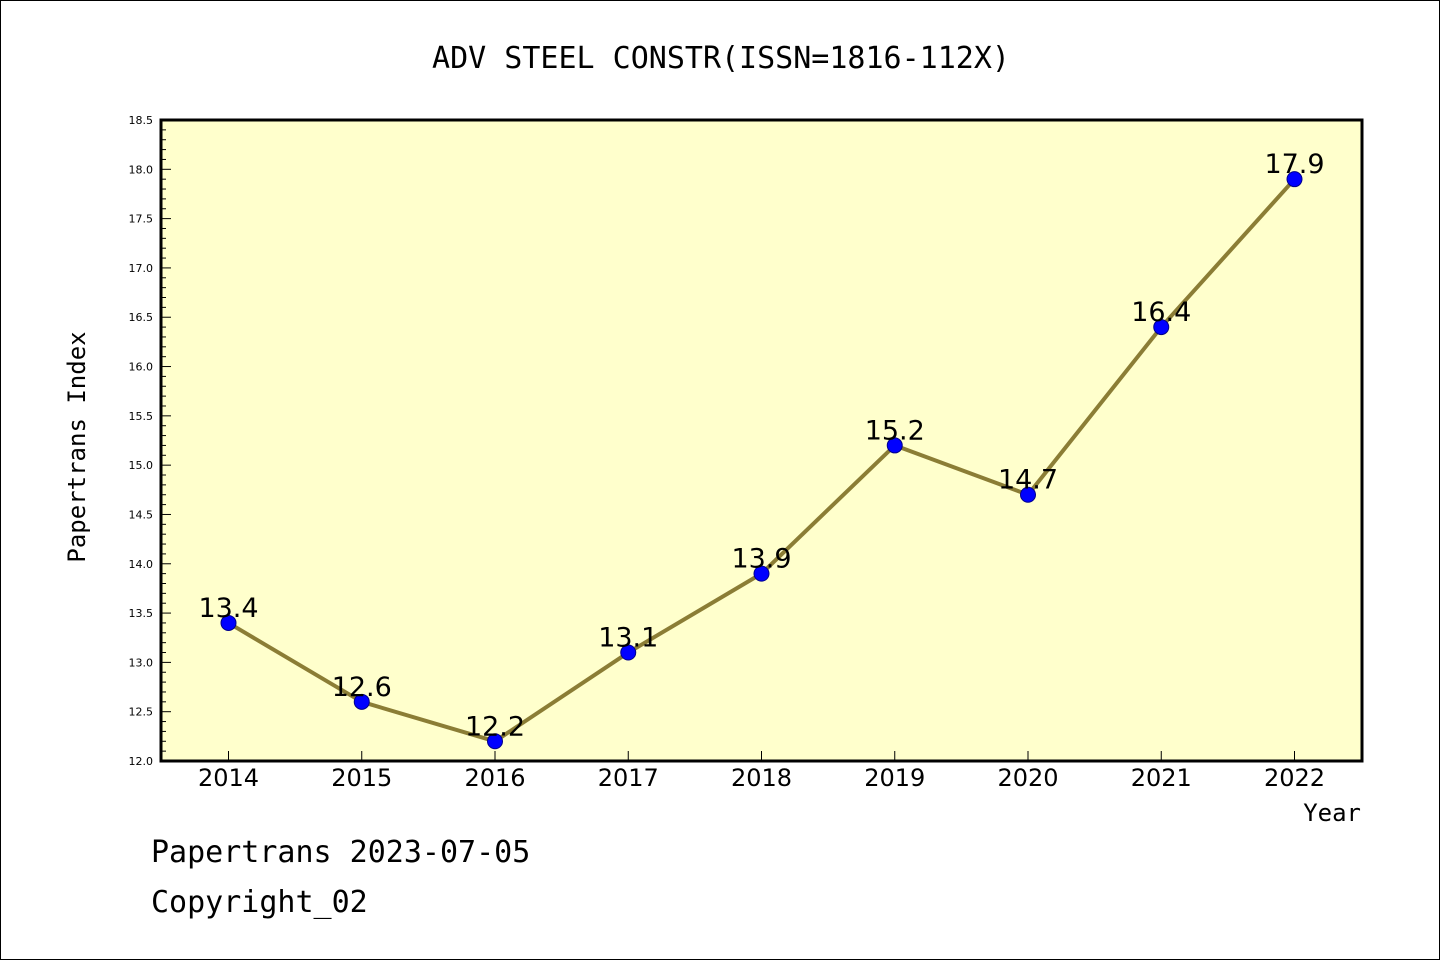 This screenshot has width=1440, height=960. I want to click on y-tick-label: 13.5, so click(141, 613).